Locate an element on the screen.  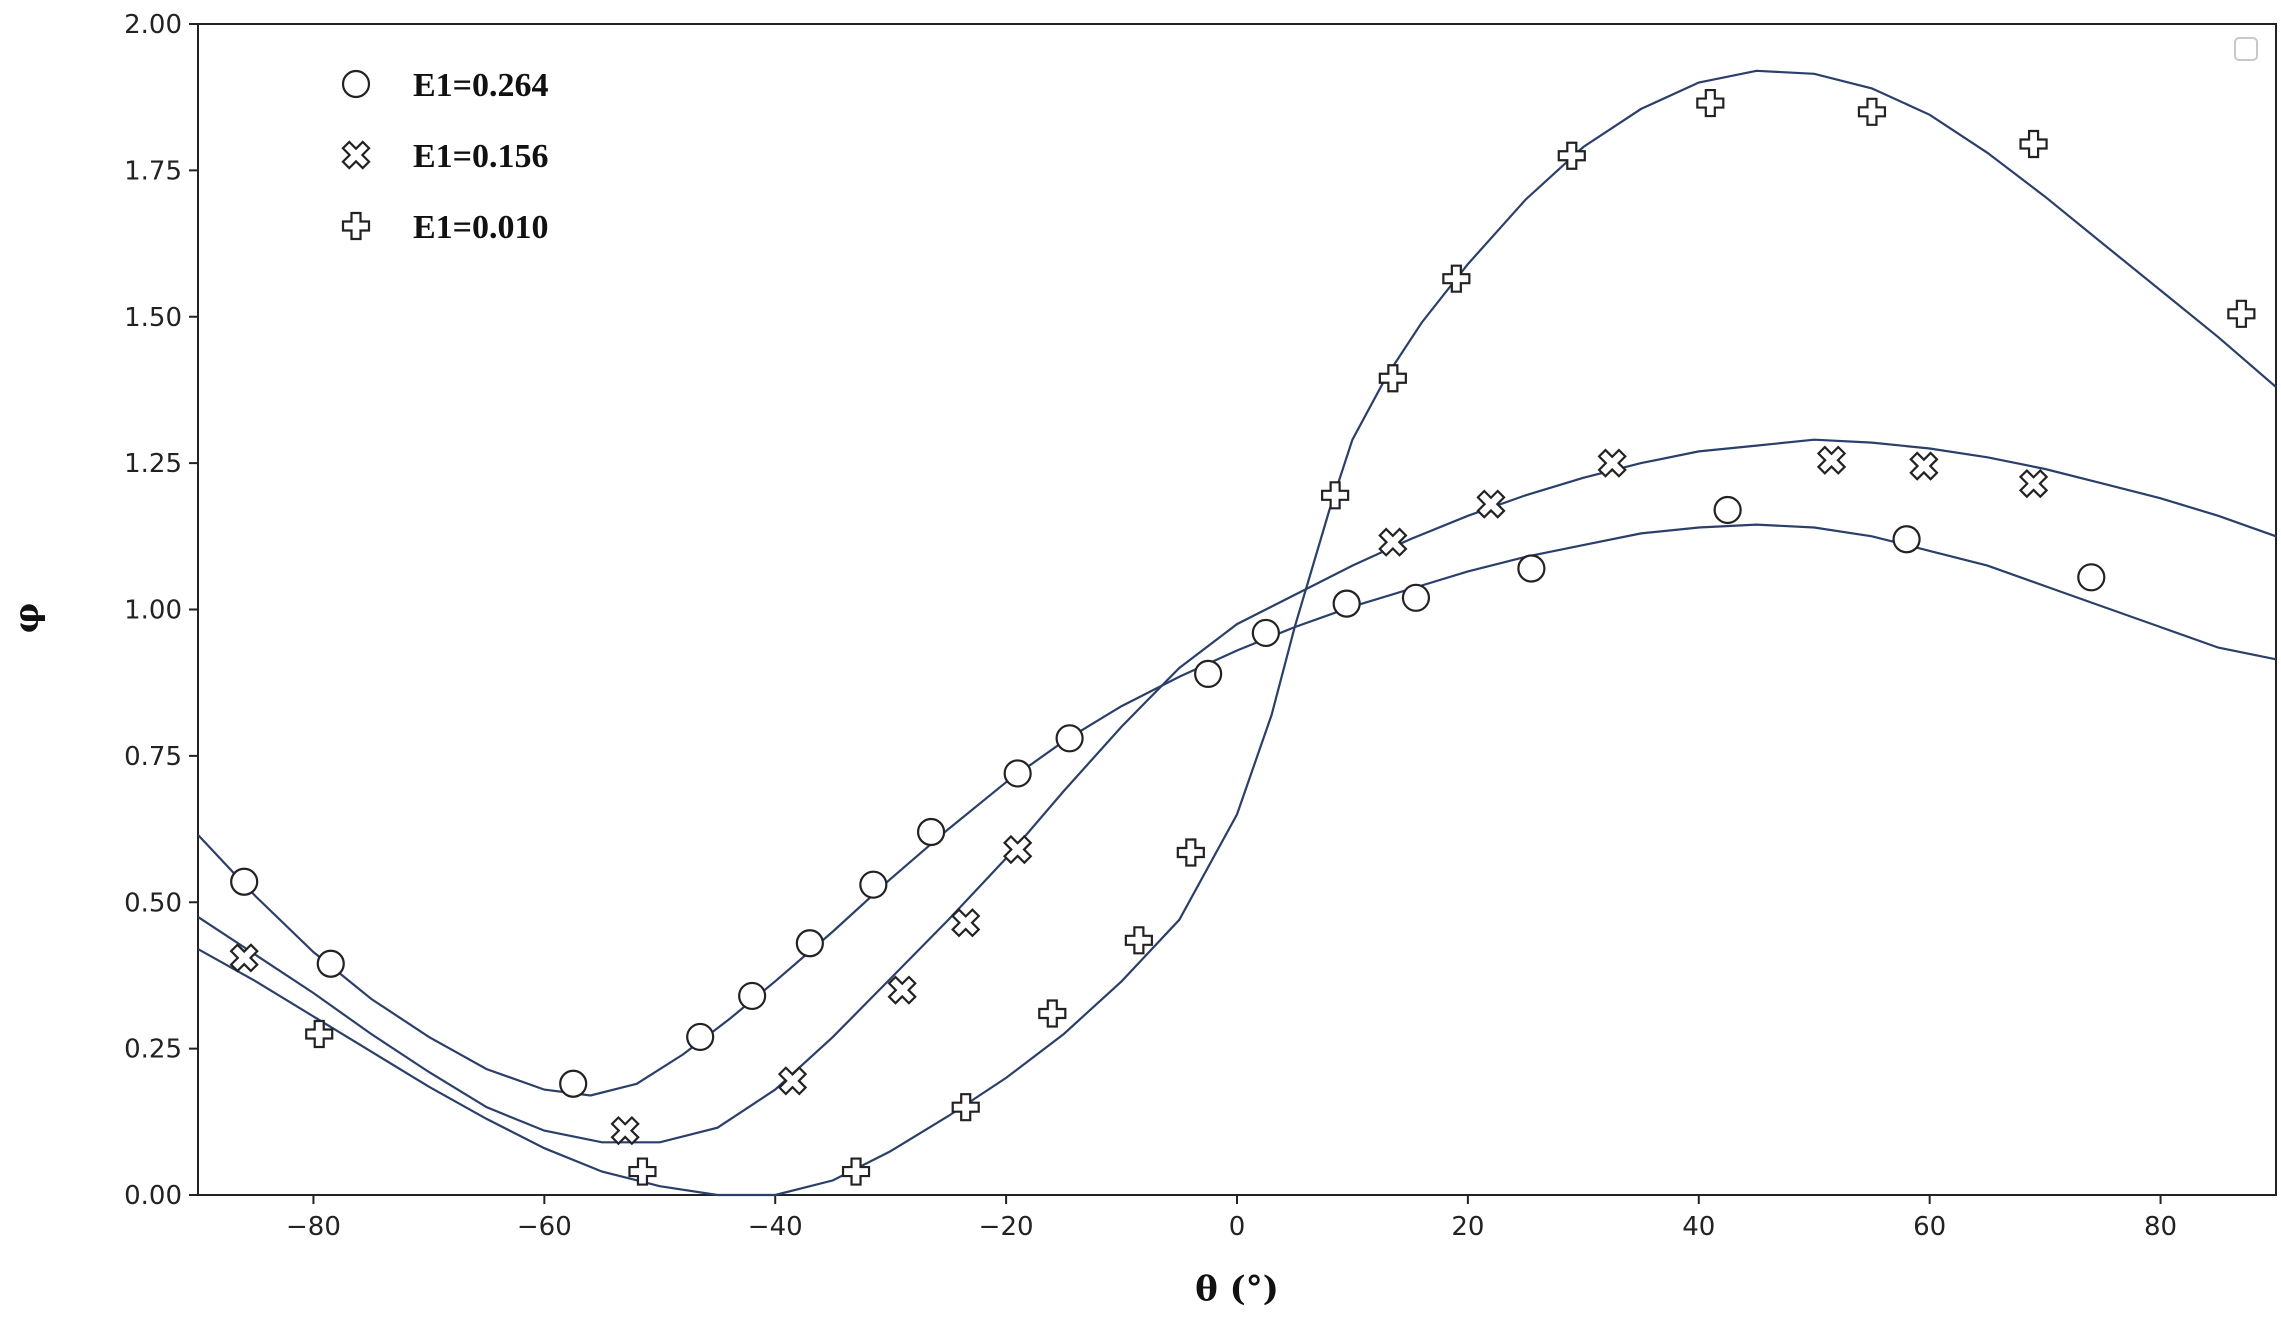
x-tick-label: −60 is located at coordinates (544, 1227).